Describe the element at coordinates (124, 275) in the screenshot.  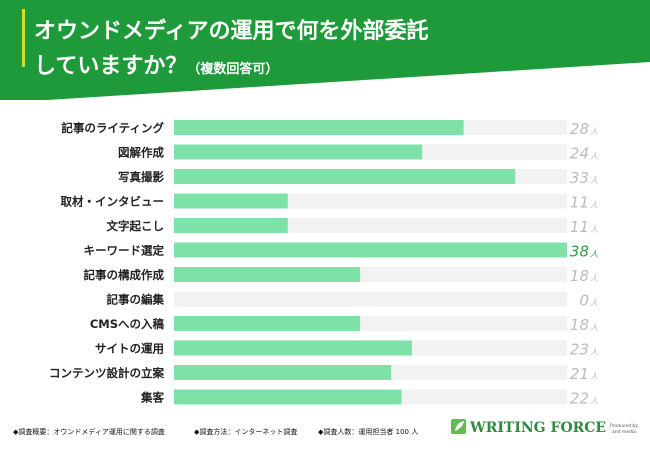
I see `category-label: 記事の構成作成` at that location.